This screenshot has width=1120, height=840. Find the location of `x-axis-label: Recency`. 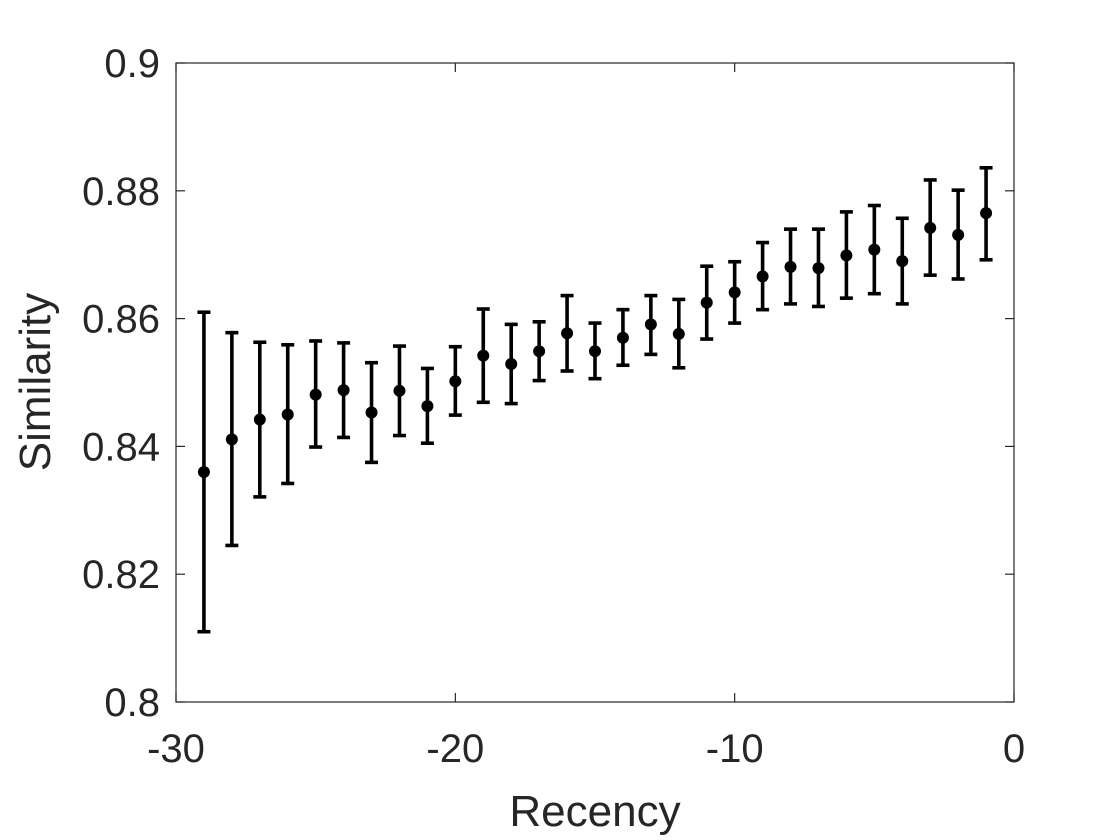

x-axis-label: Recency is located at coordinates (594, 811).